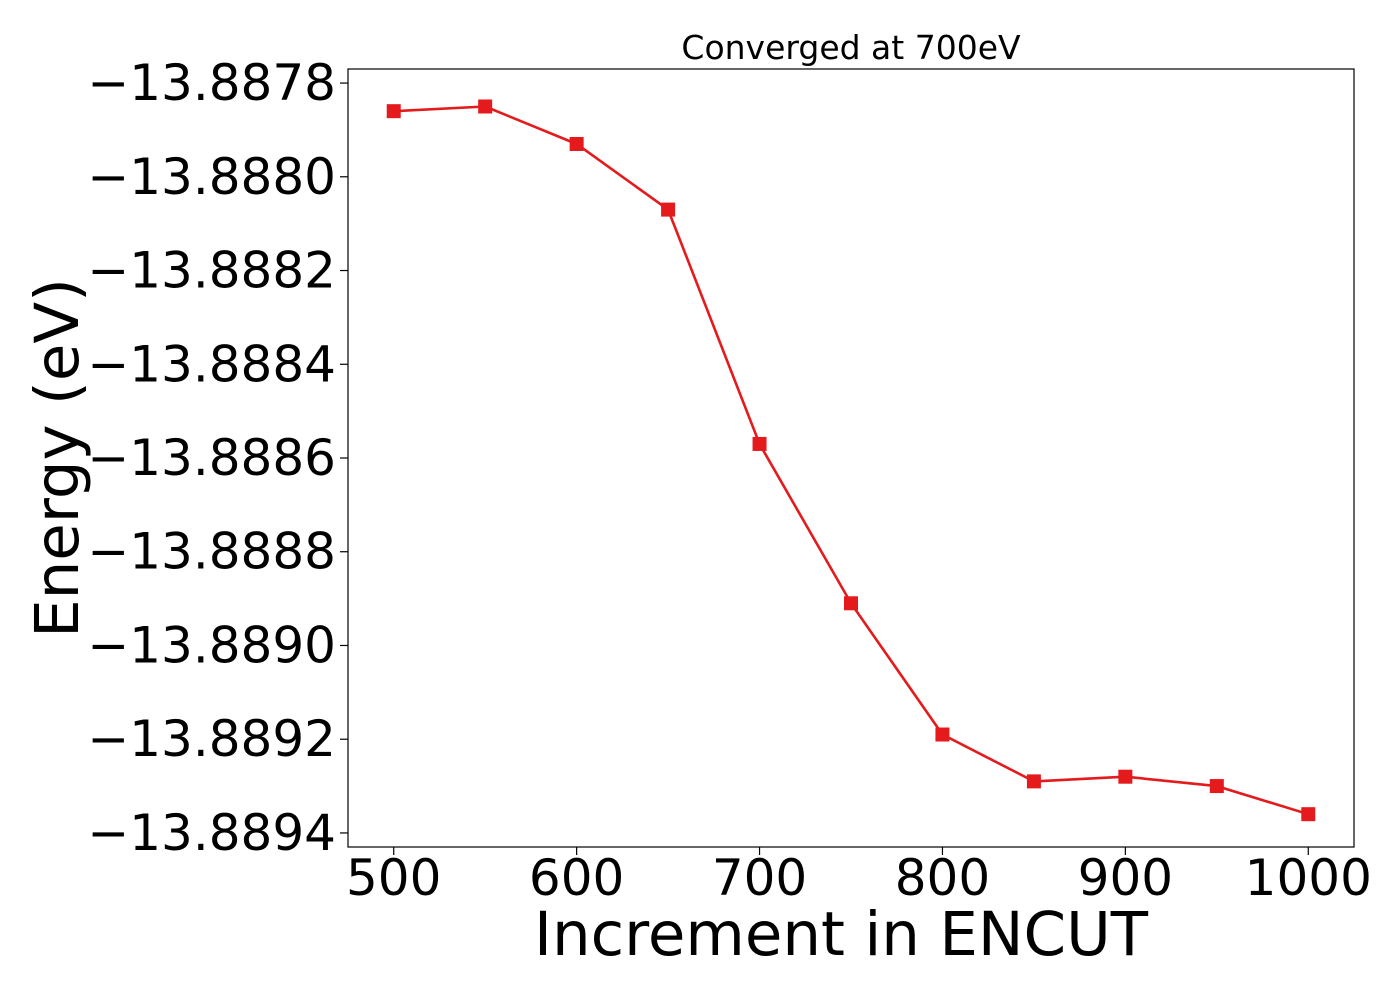 This screenshot has width=1400, height=1000. I want to click on y-tick-label: −13.8890, so click(211, 645).